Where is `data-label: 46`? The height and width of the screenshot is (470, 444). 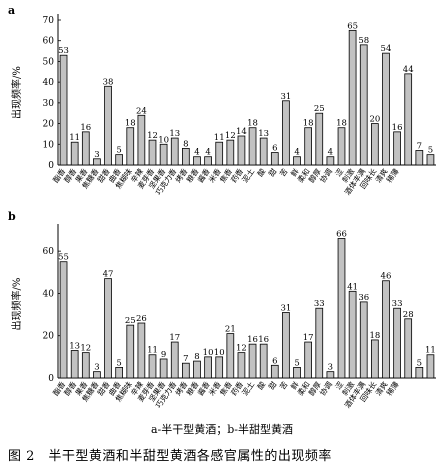
data-label: 46 is located at coordinates (386, 277).